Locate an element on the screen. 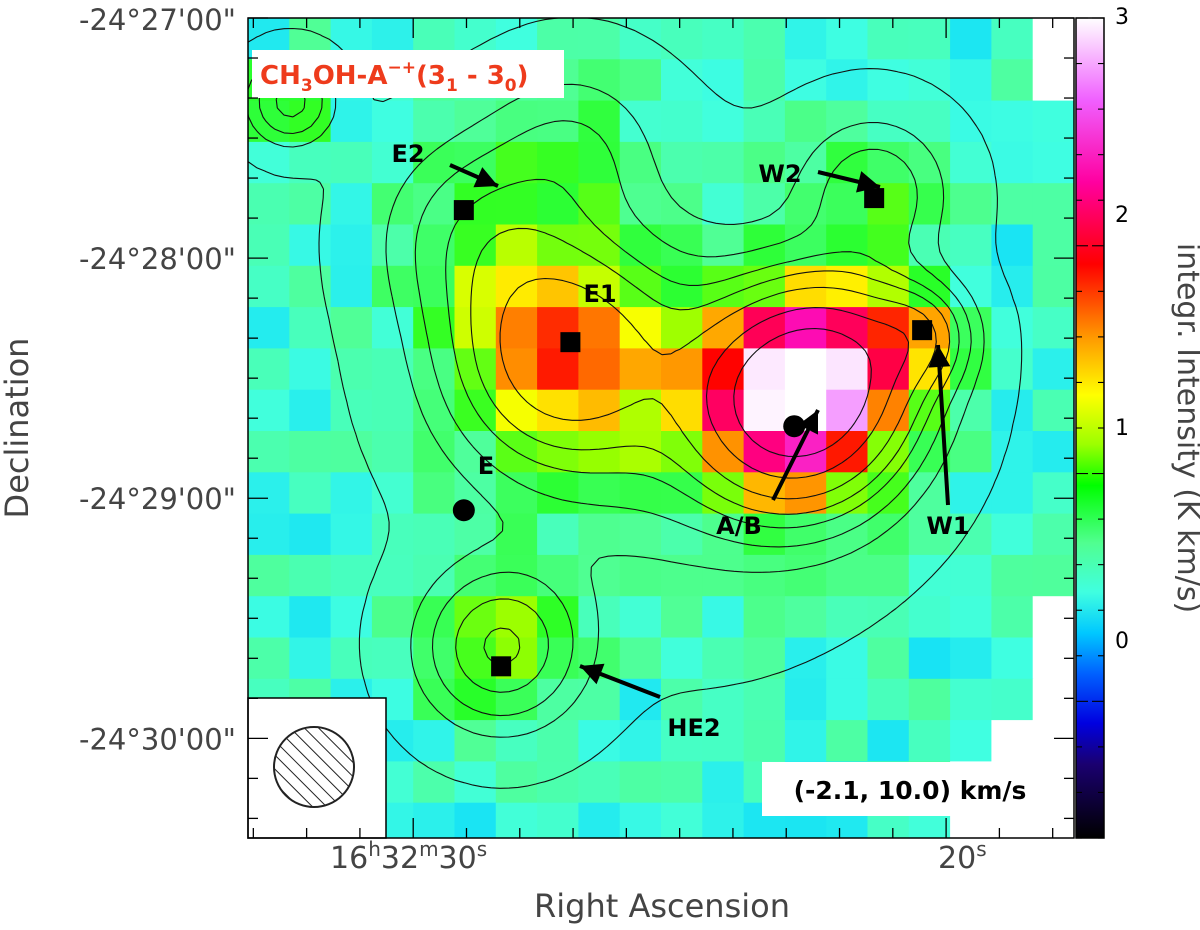  cb-tick-3: 3 is located at coordinates (1122, 17).